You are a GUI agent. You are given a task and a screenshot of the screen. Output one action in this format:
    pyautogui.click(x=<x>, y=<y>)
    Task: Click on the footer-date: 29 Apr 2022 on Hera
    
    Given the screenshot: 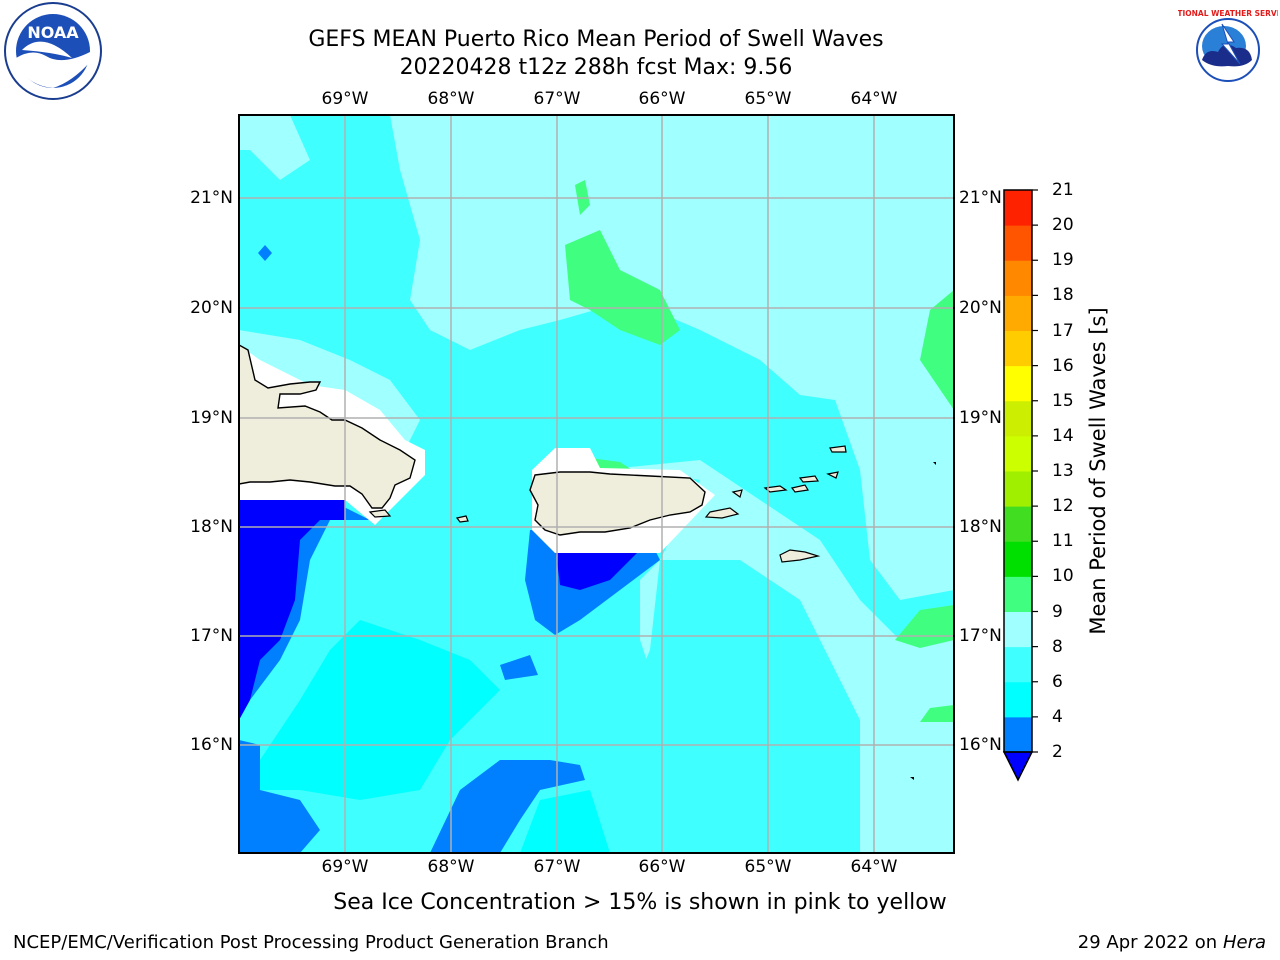 What is the action you would take?
    pyautogui.click(x=1172, y=942)
    